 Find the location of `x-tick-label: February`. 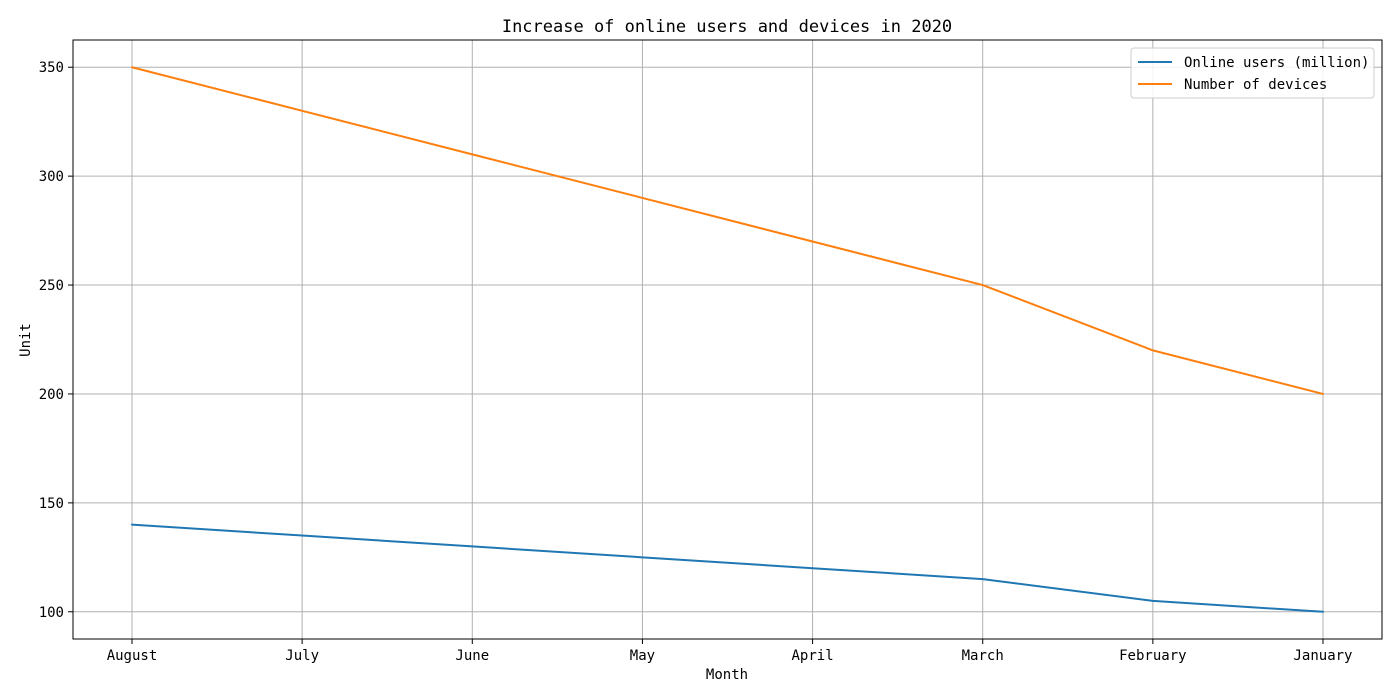

x-tick-label: February is located at coordinates (1152, 656).